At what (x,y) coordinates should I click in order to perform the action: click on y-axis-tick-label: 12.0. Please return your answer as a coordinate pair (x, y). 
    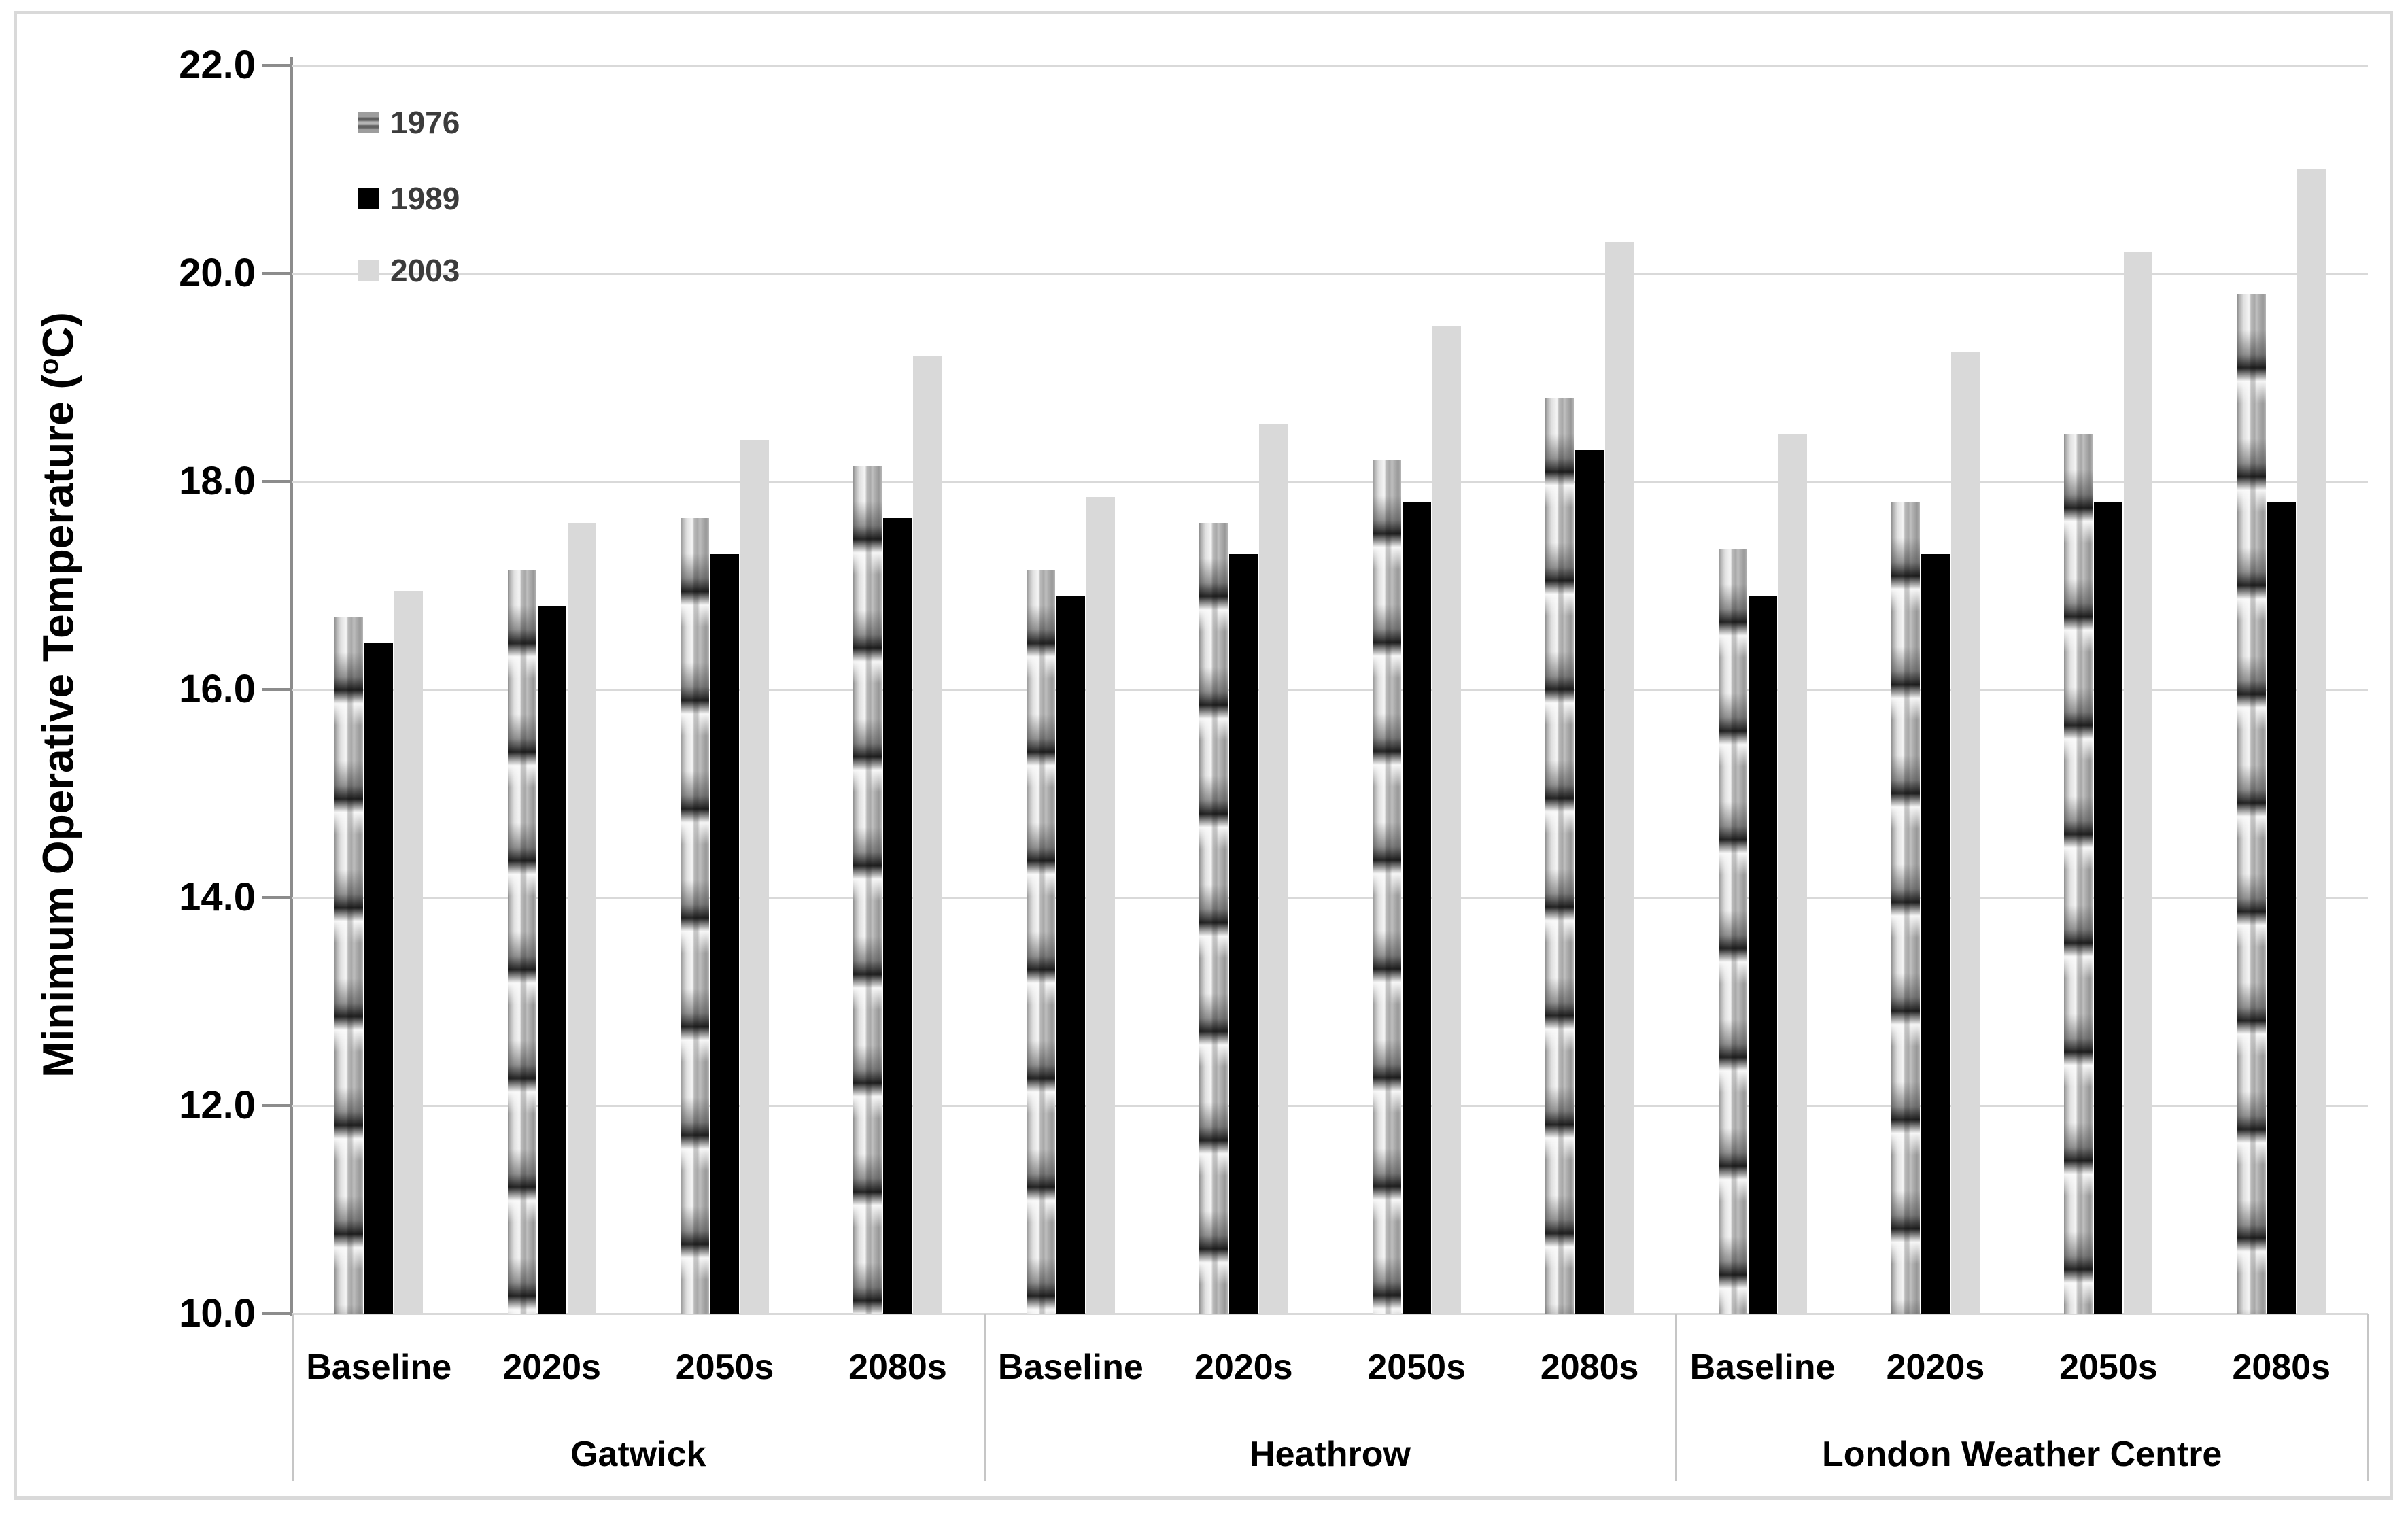
    Looking at the image, I should click on (217, 1105).